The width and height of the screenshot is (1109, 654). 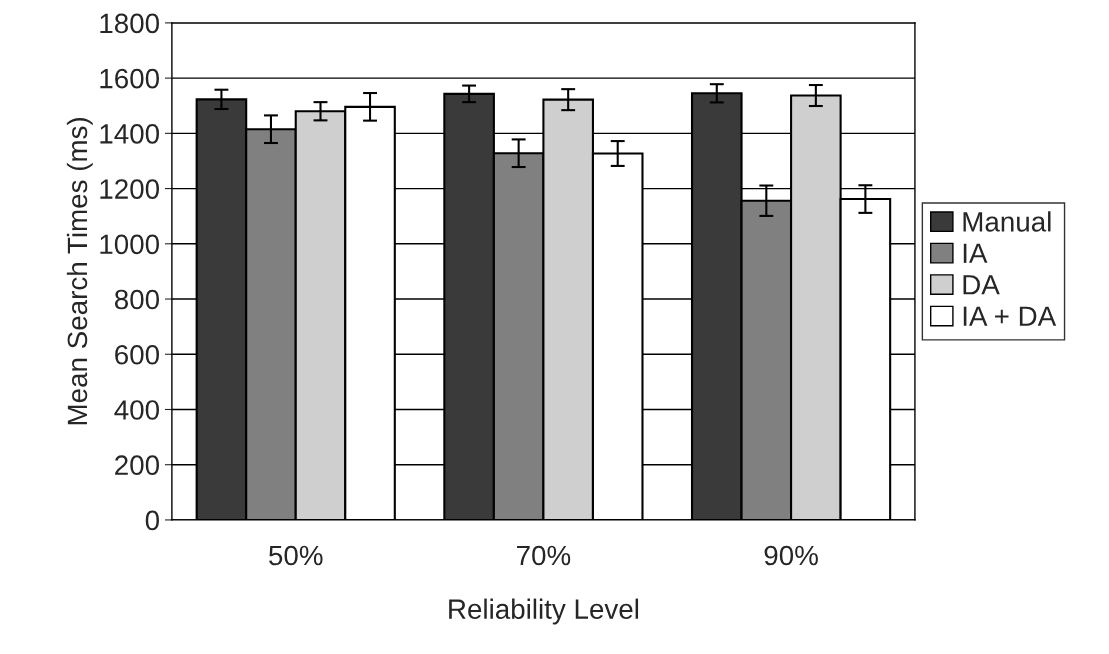 I want to click on x-axis-title: Reliability Level, so click(x=544, y=611).